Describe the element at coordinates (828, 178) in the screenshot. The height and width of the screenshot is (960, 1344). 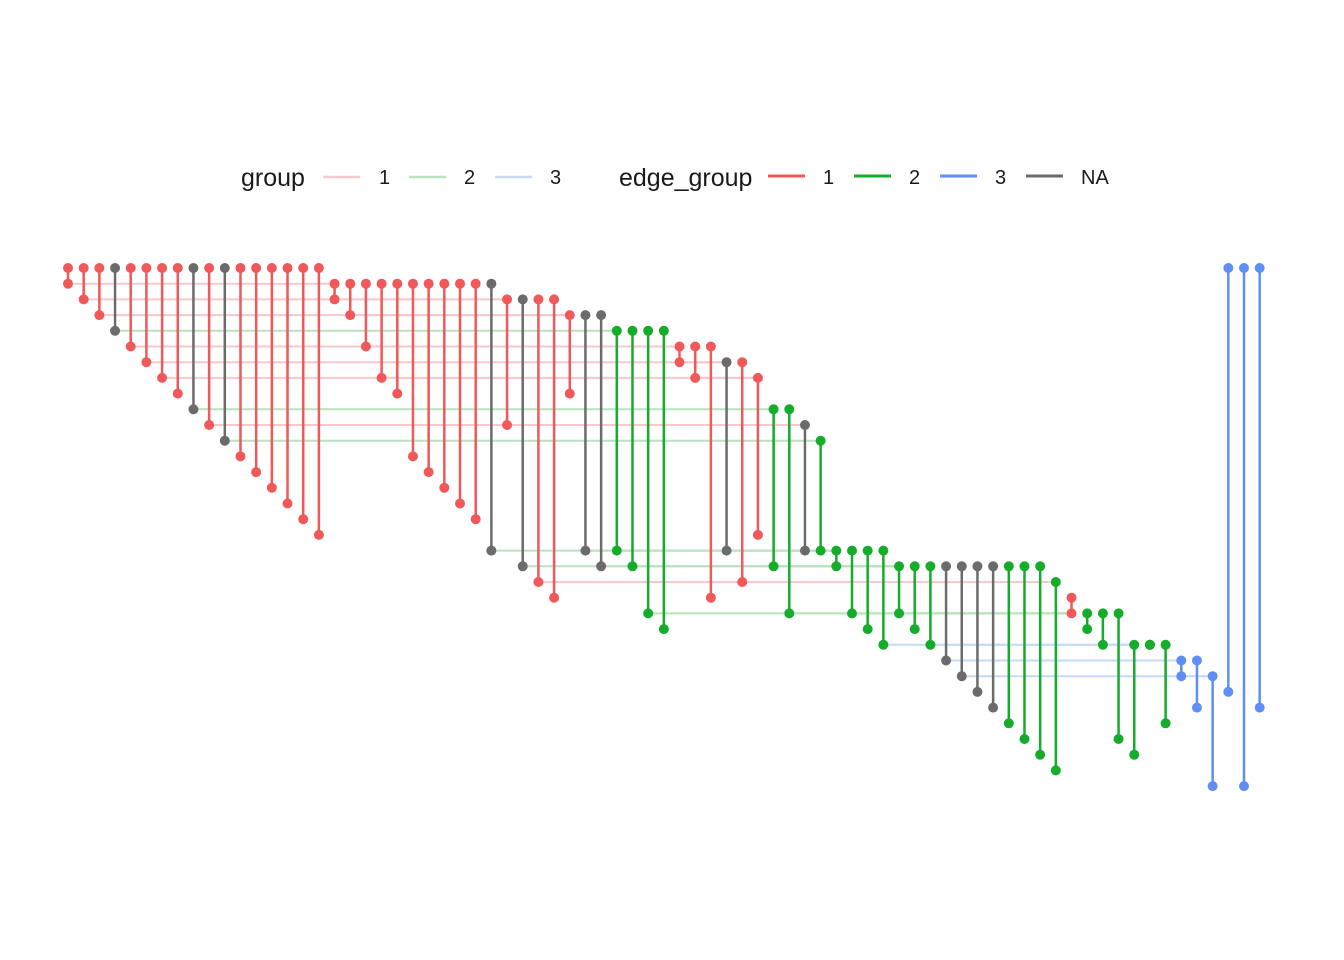
I see `legend-edge-label-1: 1` at that location.